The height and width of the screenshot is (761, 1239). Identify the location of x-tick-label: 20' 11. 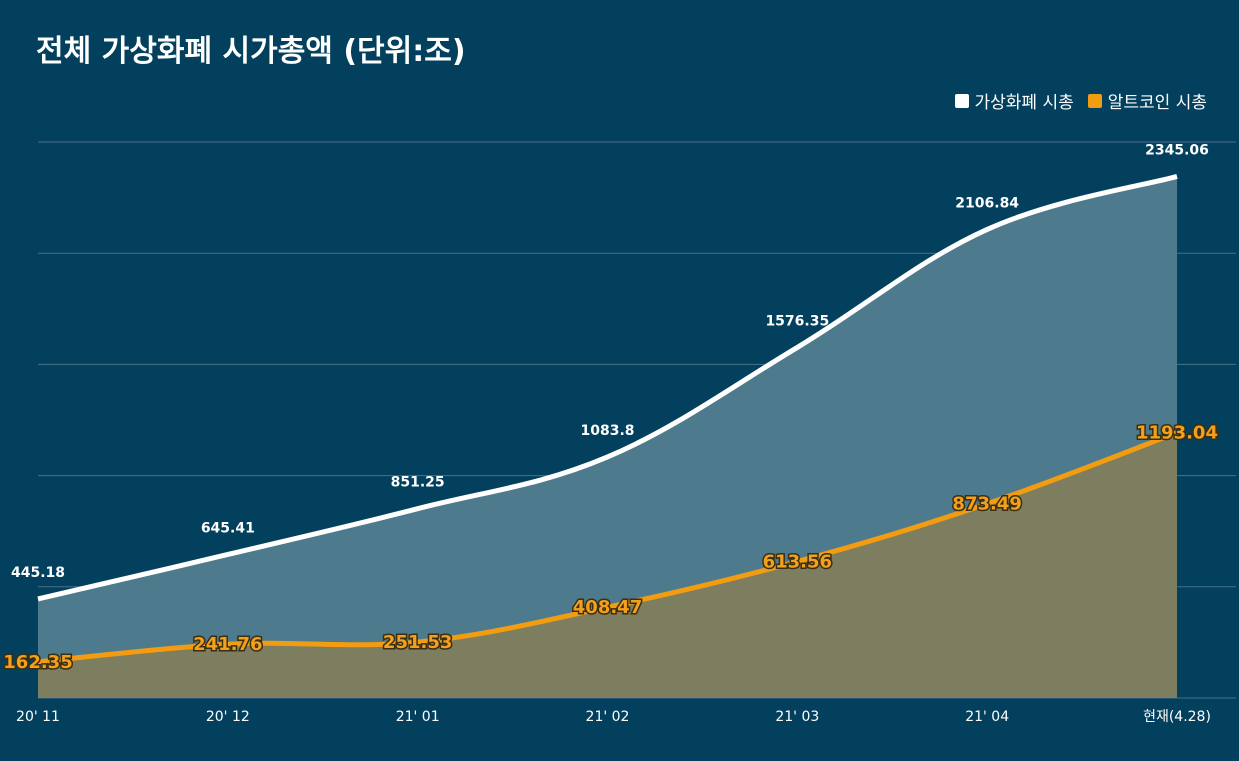
(38, 717).